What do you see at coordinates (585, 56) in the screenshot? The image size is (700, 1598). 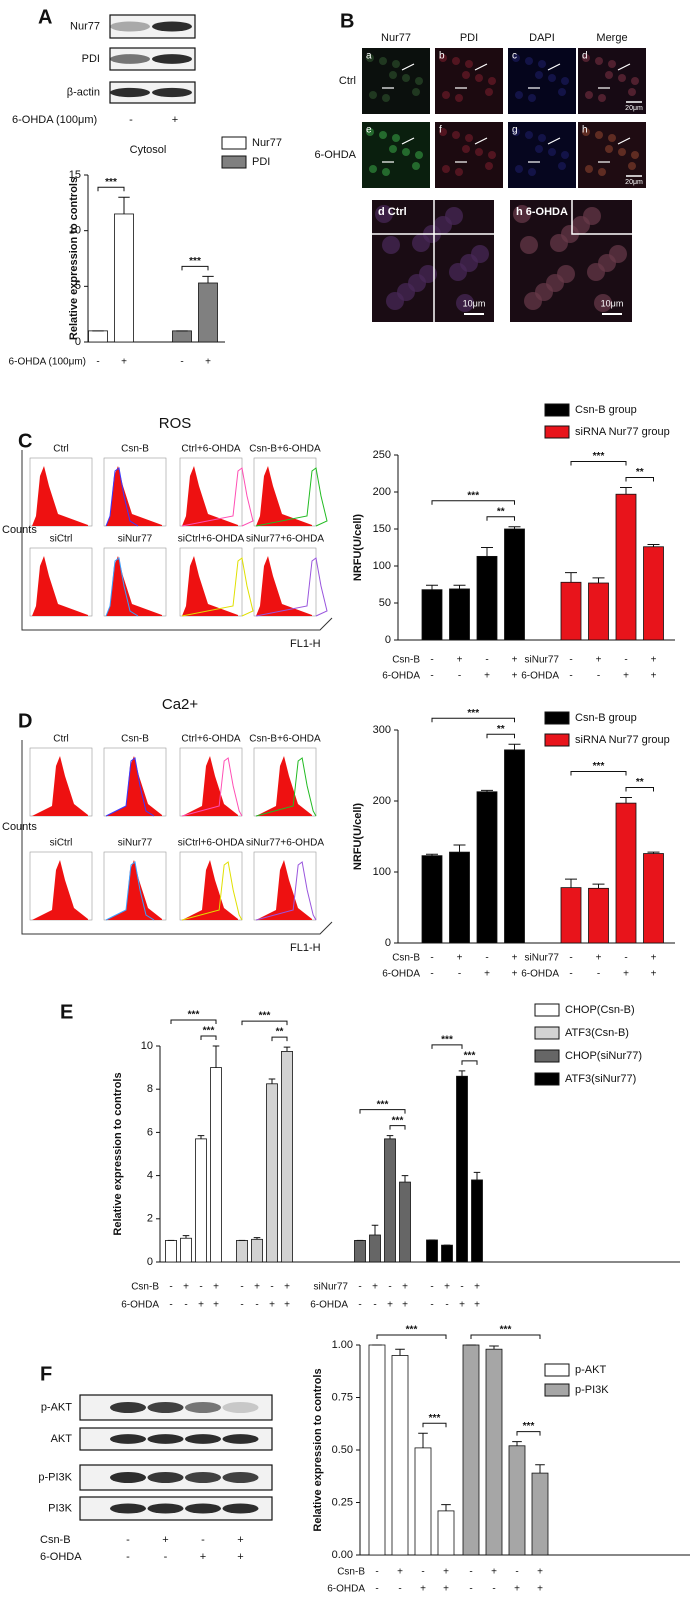 I see `panel-letter-small: d` at bounding box center [585, 56].